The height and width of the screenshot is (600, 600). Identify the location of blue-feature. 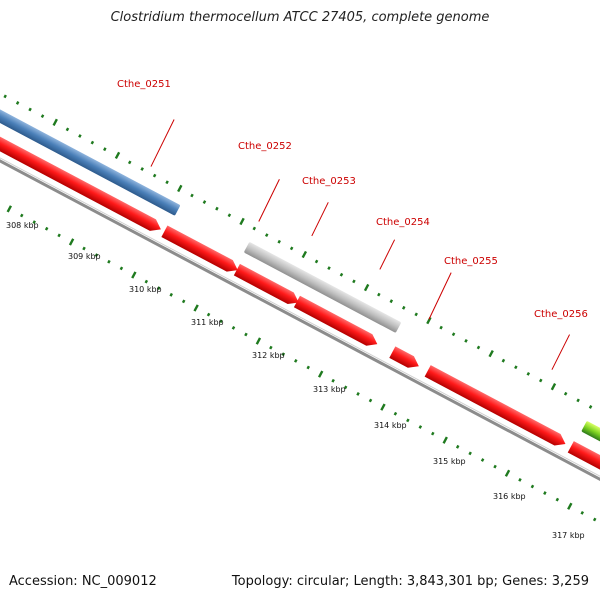
(90, 156).